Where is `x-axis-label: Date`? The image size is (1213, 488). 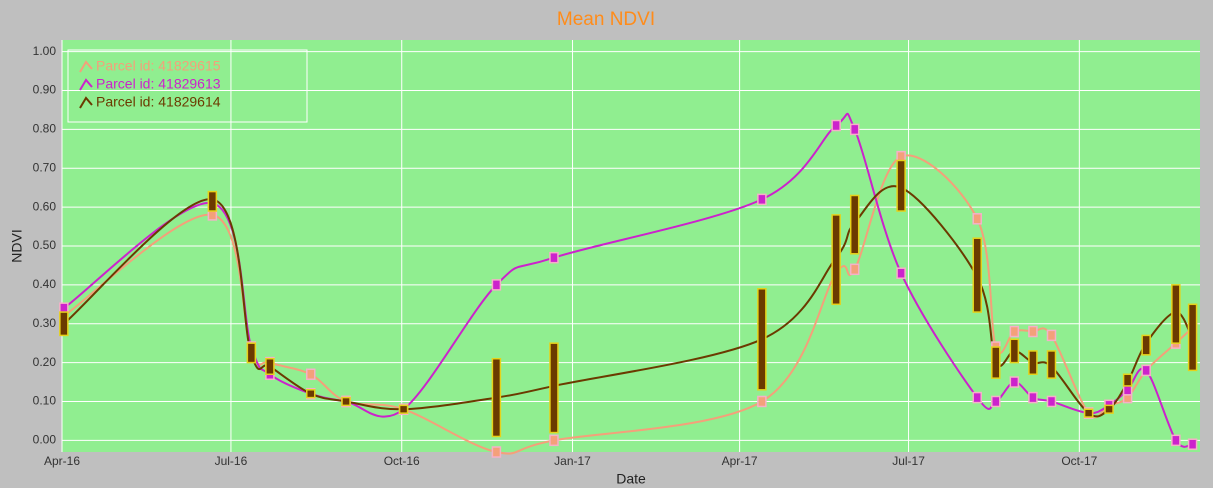 x-axis-label: Date is located at coordinates (631, 479).